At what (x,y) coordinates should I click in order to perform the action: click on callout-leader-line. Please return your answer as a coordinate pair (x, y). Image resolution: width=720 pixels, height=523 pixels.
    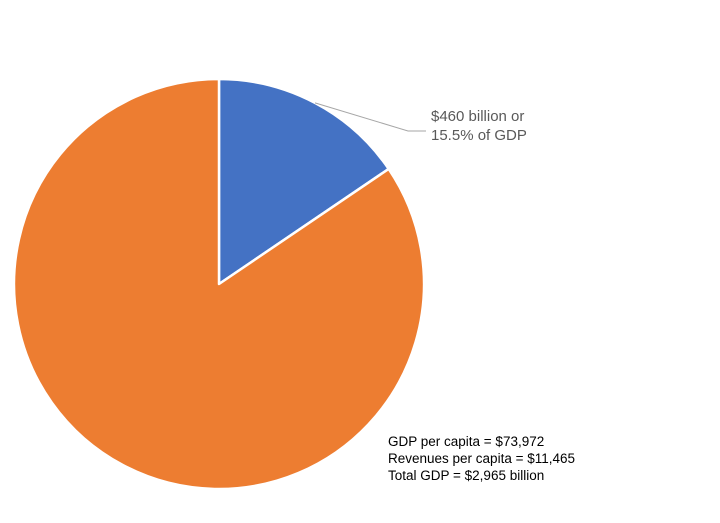
    Looking at the image, I should click on (370, 117).